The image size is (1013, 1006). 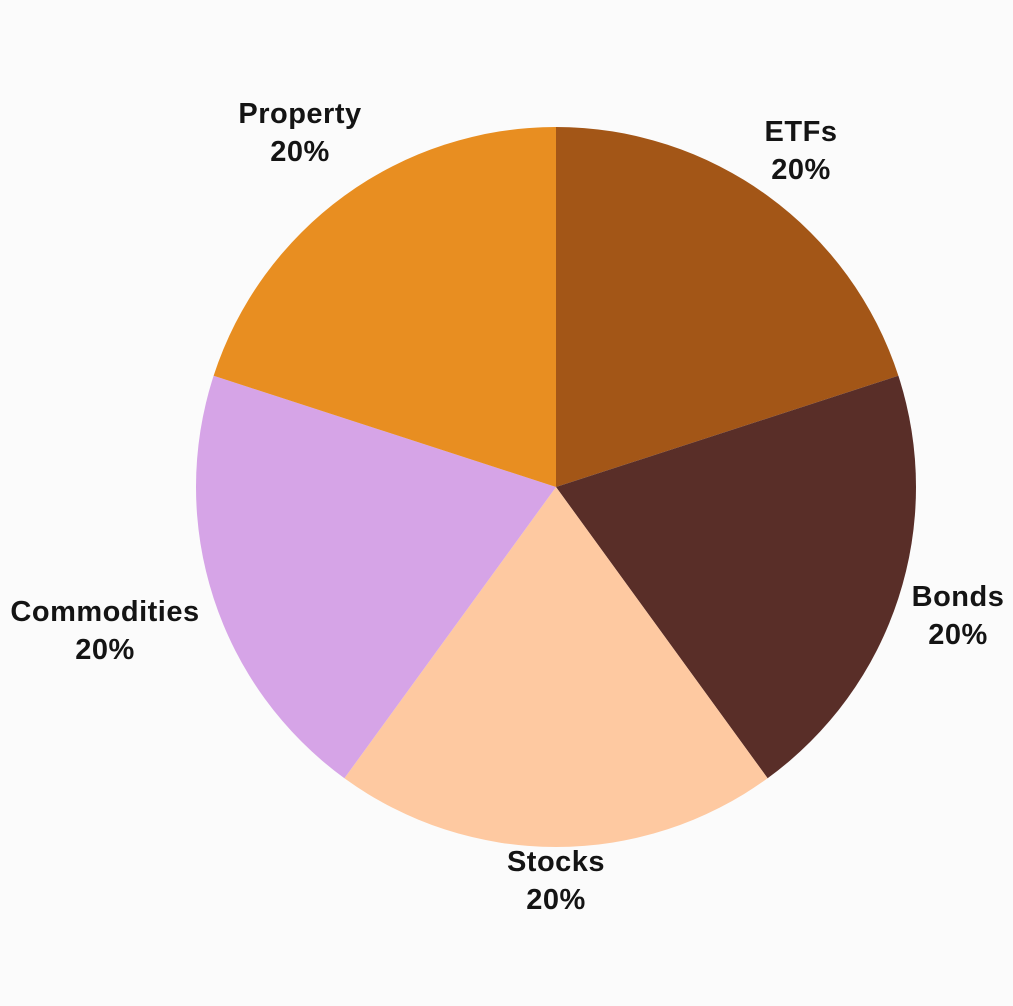 I want to click on pie-slice-commodities, so click(x=375, y=577).